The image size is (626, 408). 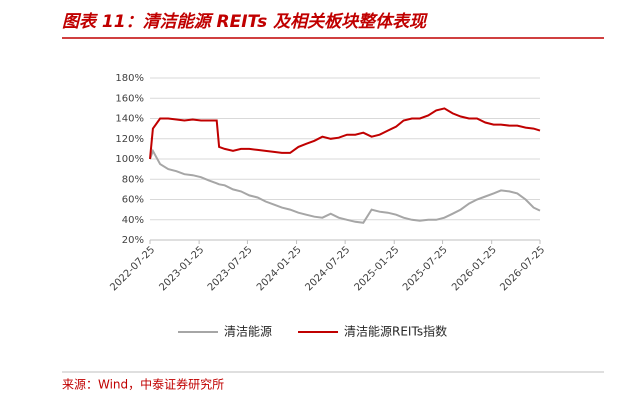 What do you see at coordinates (425, 268) in the screenshot?
I see `x-tick-label: 2025-07-25` at bounding box center [425, 268].